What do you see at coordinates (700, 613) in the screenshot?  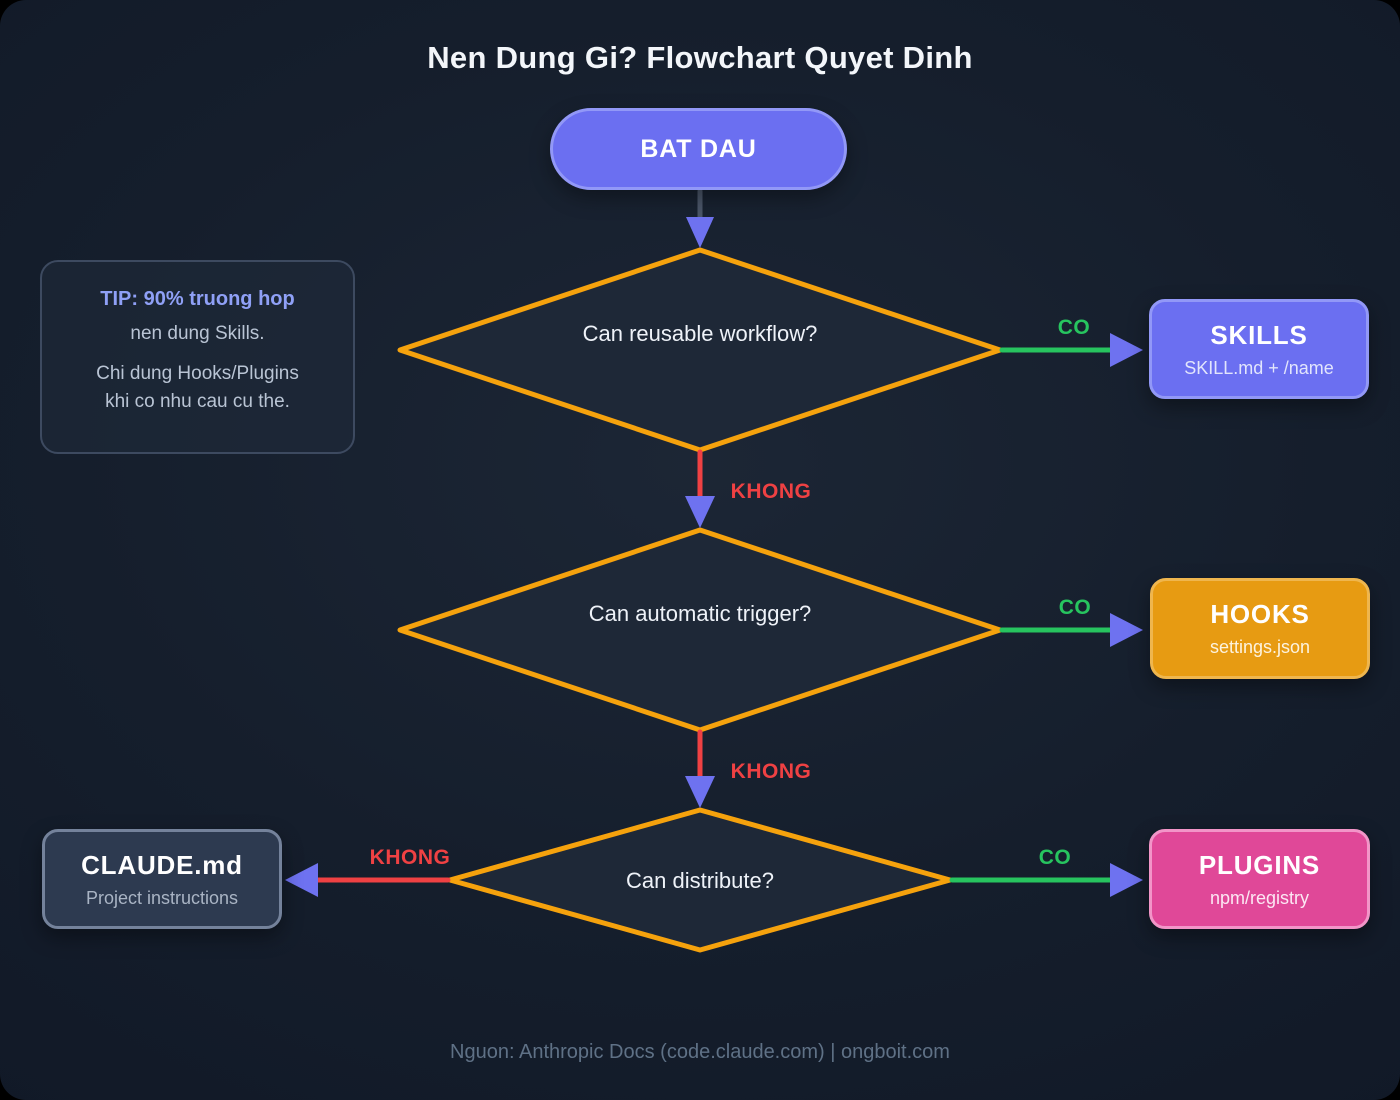 I see `decision-2-question: Can automatic trigger?` at bounding box center [700, 613].